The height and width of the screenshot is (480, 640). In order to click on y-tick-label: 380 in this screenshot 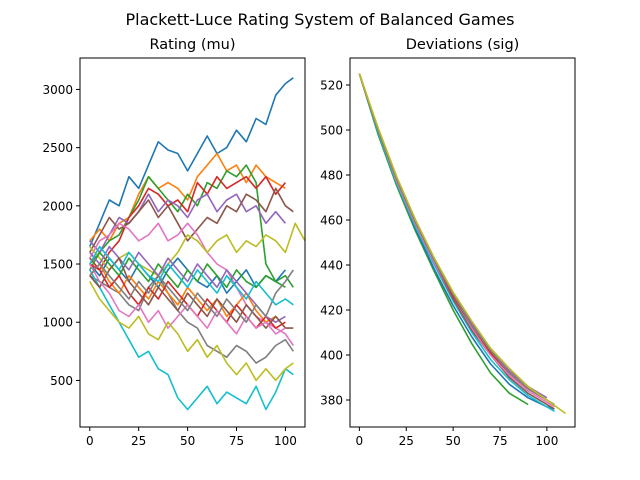, I will do `click(331, 401)`.